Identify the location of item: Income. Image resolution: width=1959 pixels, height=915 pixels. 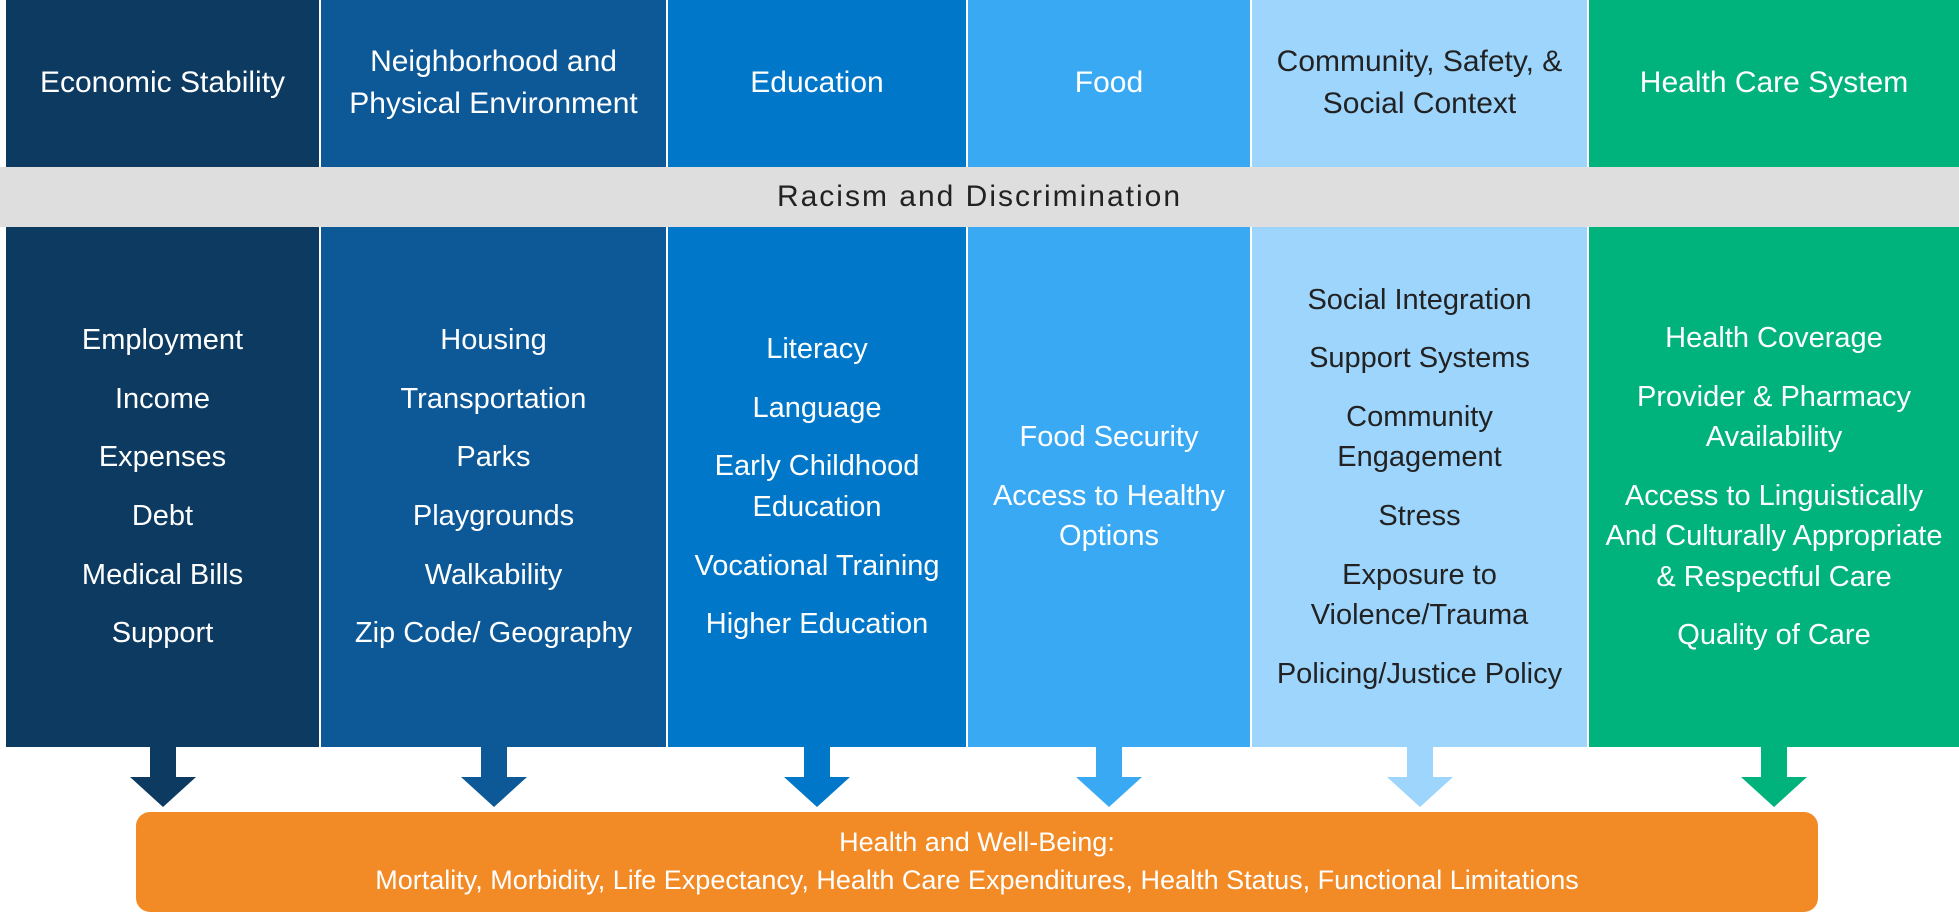
(162, 398).